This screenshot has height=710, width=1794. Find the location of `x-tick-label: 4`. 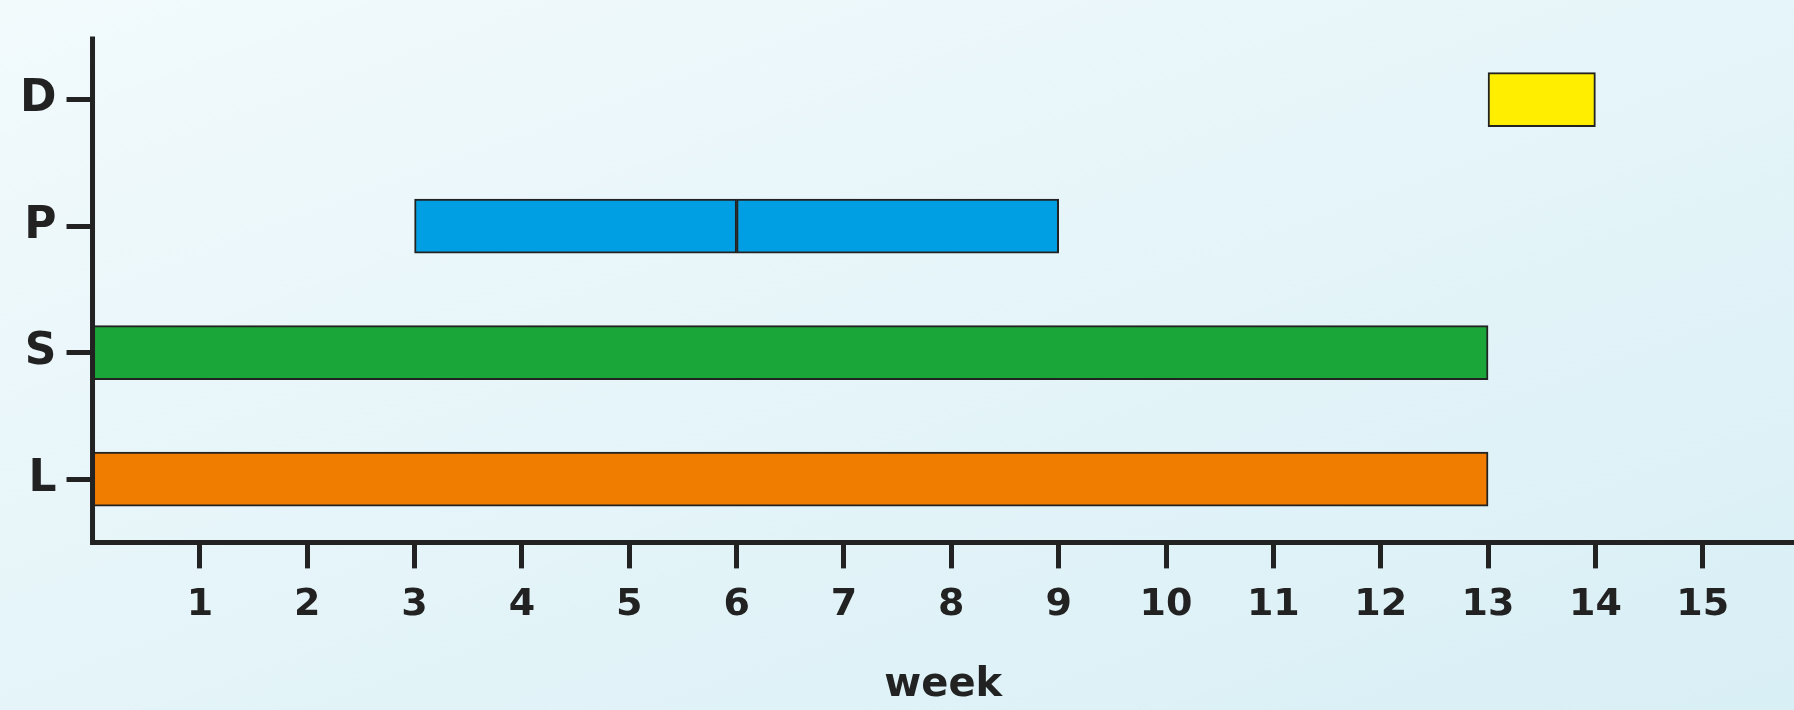

x-tick-label: 4 is located at coordinates (522, 602).